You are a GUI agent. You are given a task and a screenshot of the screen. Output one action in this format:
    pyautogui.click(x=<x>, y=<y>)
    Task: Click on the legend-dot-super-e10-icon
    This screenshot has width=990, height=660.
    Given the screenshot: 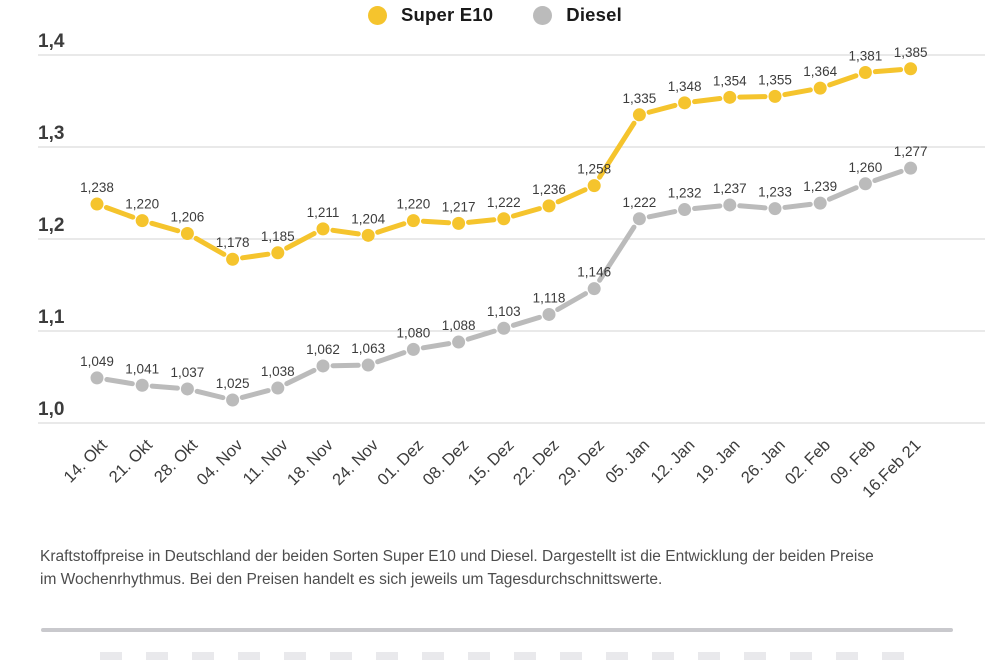 What is the action you would take?
    pyautogui.click(x=377, y=15)
    